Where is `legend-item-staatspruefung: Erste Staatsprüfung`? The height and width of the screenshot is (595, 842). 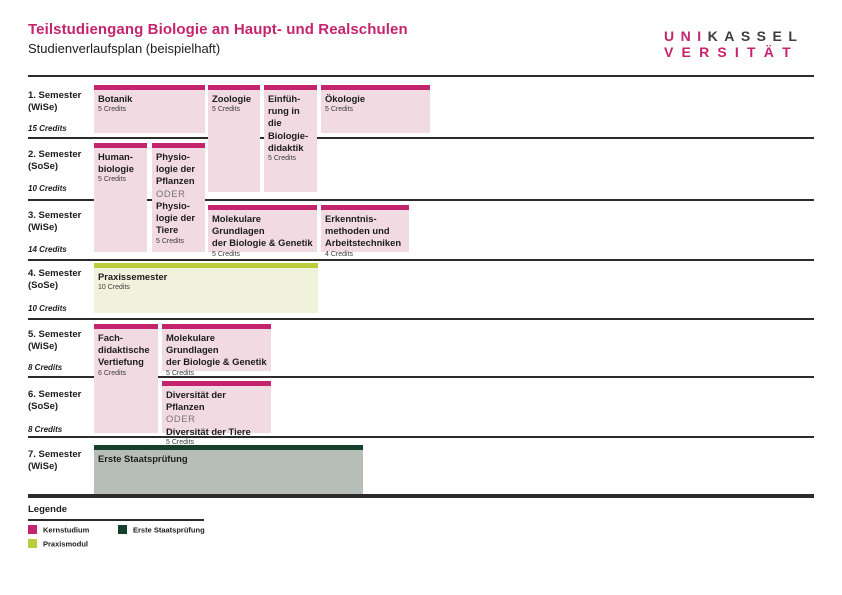 legend-item-staatspruefung: Erste Staatsprüfung is located at coordinates (161, 530).